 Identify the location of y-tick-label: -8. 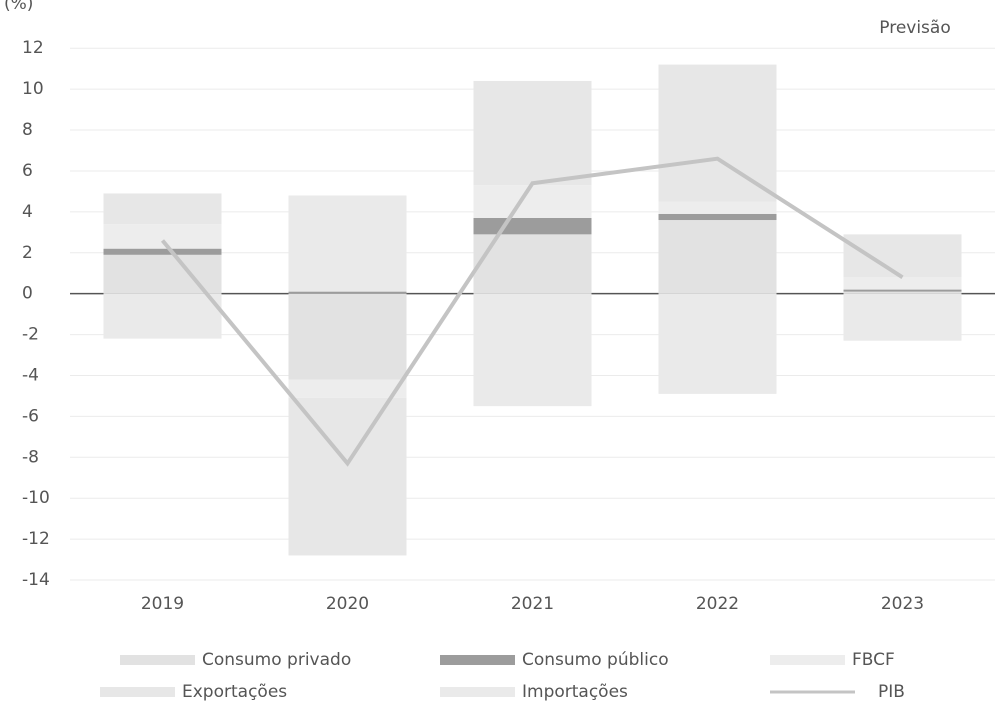
(30, 457).